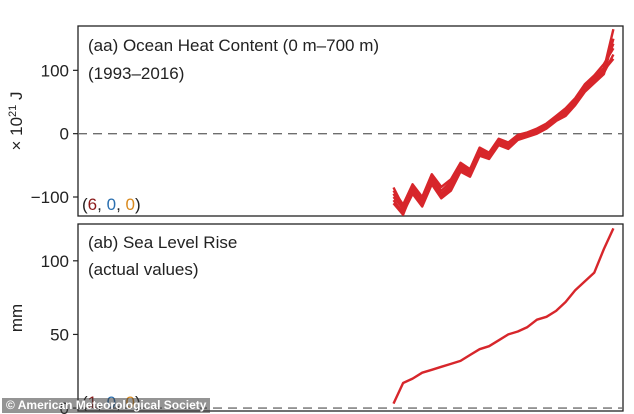 The height and width of the screenshot is (414, 634). I want to click on sea-level-y-tick-label: 100, so click(55, 261).